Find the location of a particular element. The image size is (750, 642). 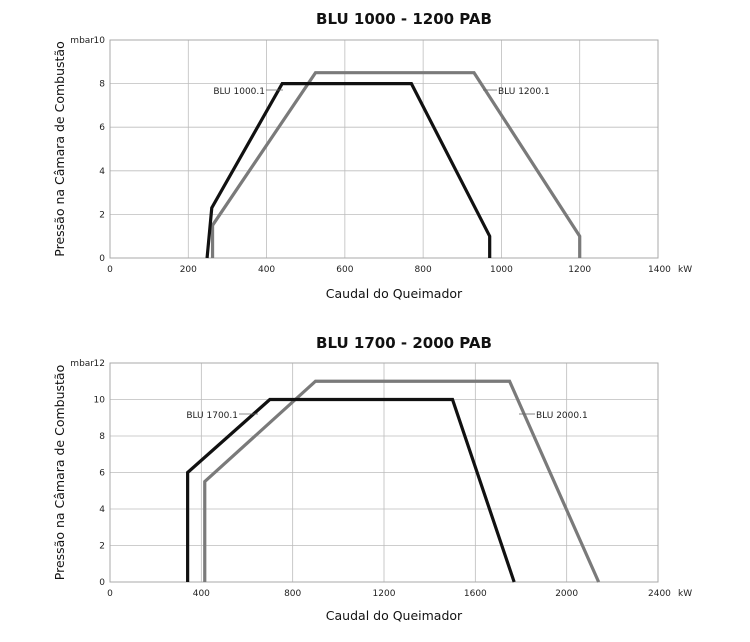

series-label: BLU 2000.1 is located at coordinates (562, 416).